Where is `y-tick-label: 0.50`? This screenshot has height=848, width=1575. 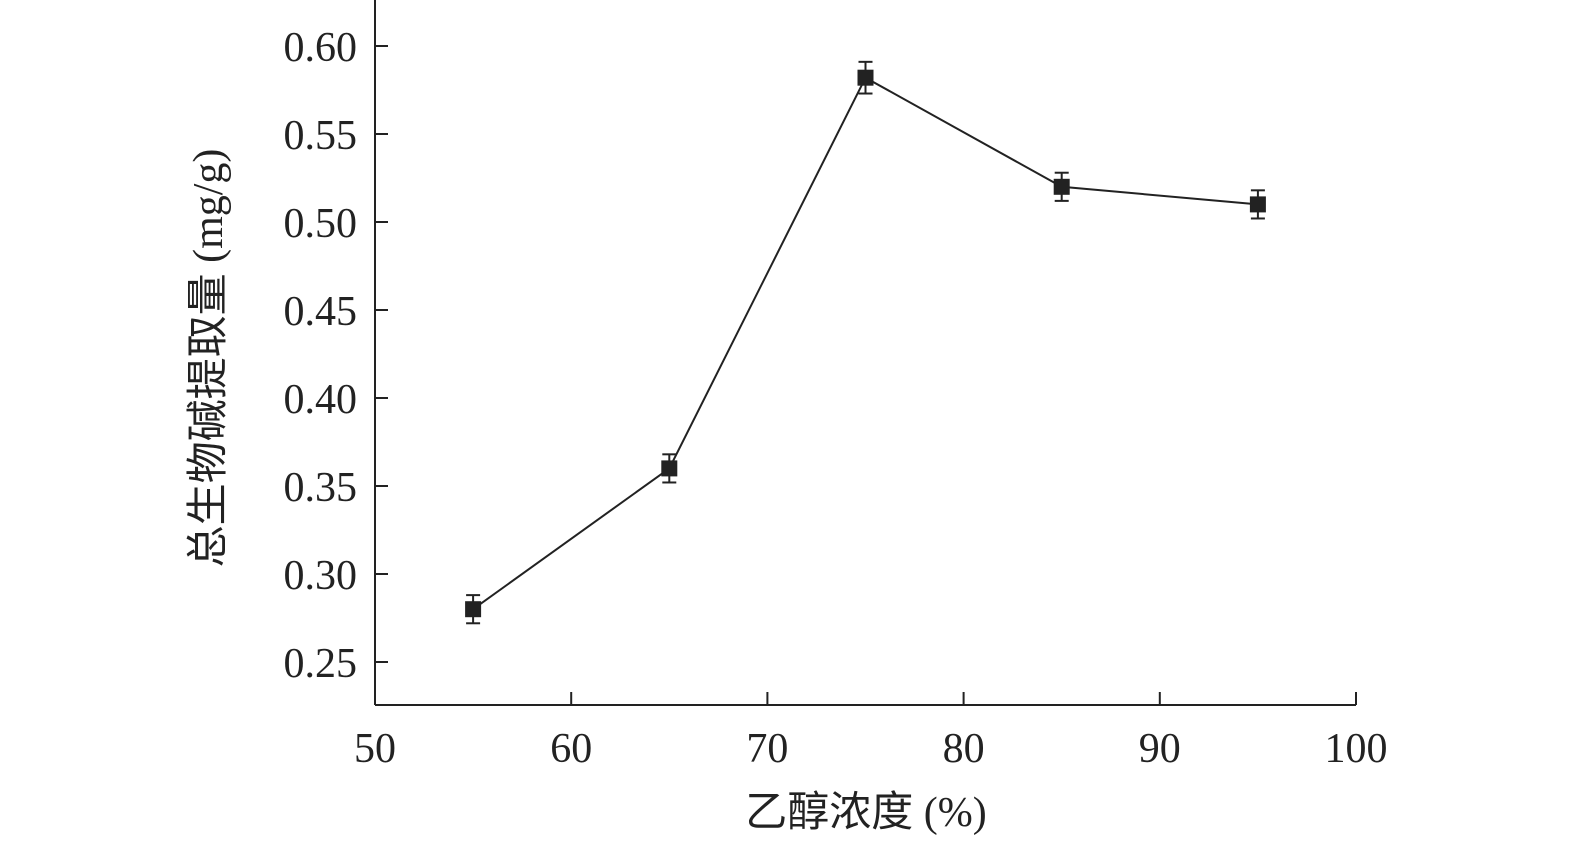 y-tick-label: 0.50 is located at coordinates (321, 224).